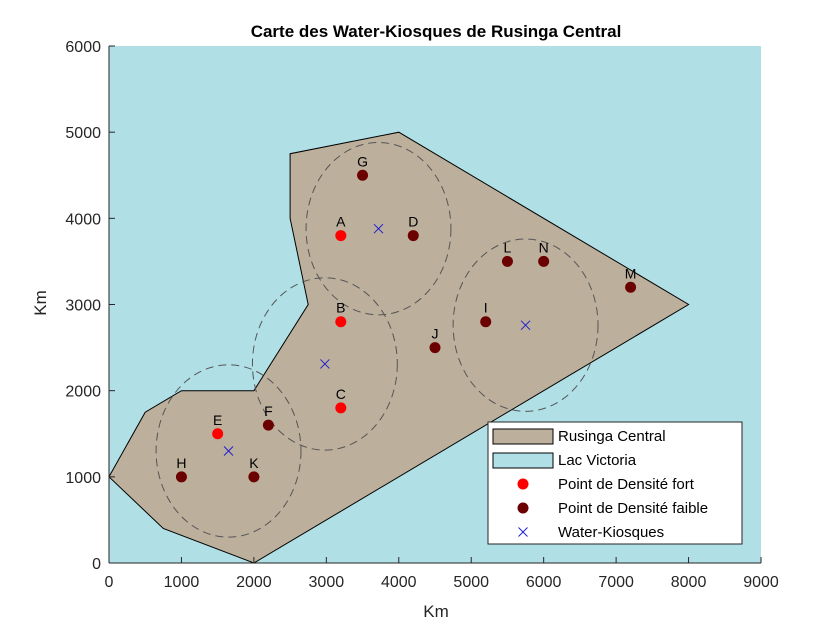 This screenshot has height=635, width=840. Describe the element at coordinates (83, 392) in the screenshot. I see `y-tick-label: 2000` at that location.